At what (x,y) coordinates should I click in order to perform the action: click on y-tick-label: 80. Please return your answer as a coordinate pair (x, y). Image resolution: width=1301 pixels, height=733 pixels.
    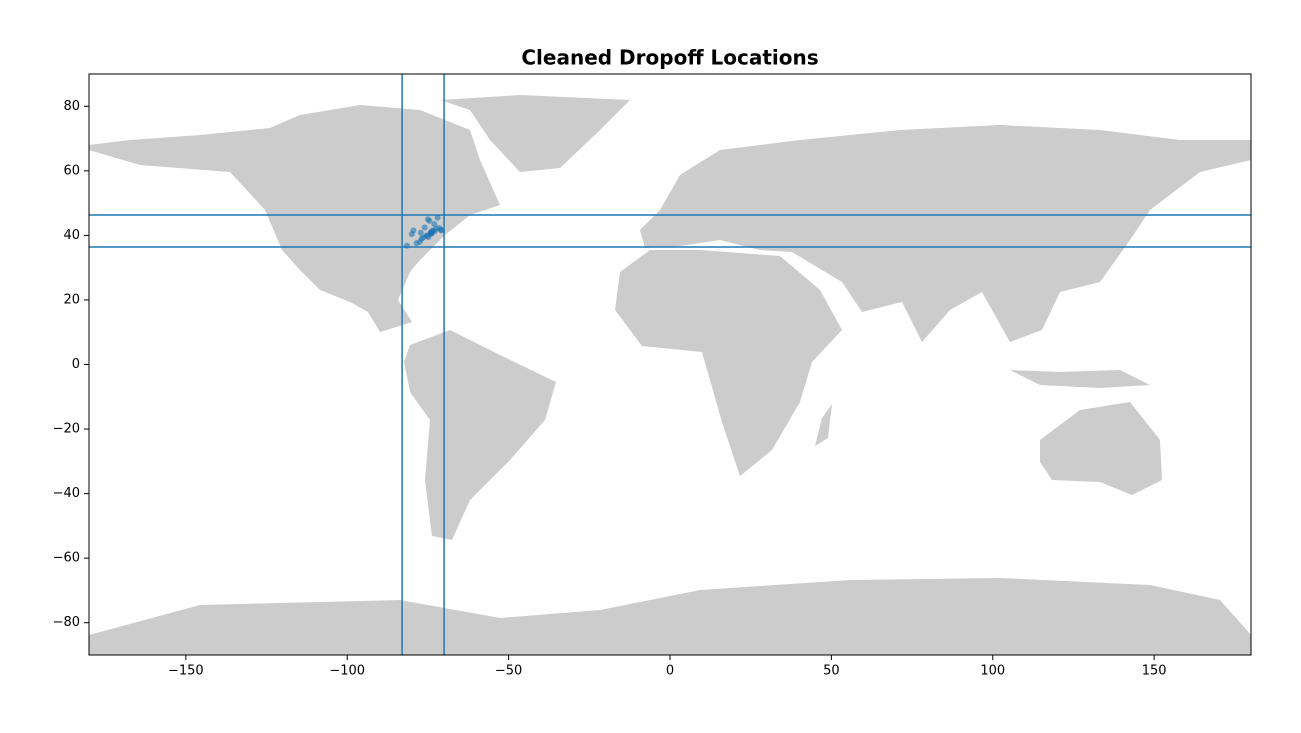
    Looking at the image, I should click on (71, 106).